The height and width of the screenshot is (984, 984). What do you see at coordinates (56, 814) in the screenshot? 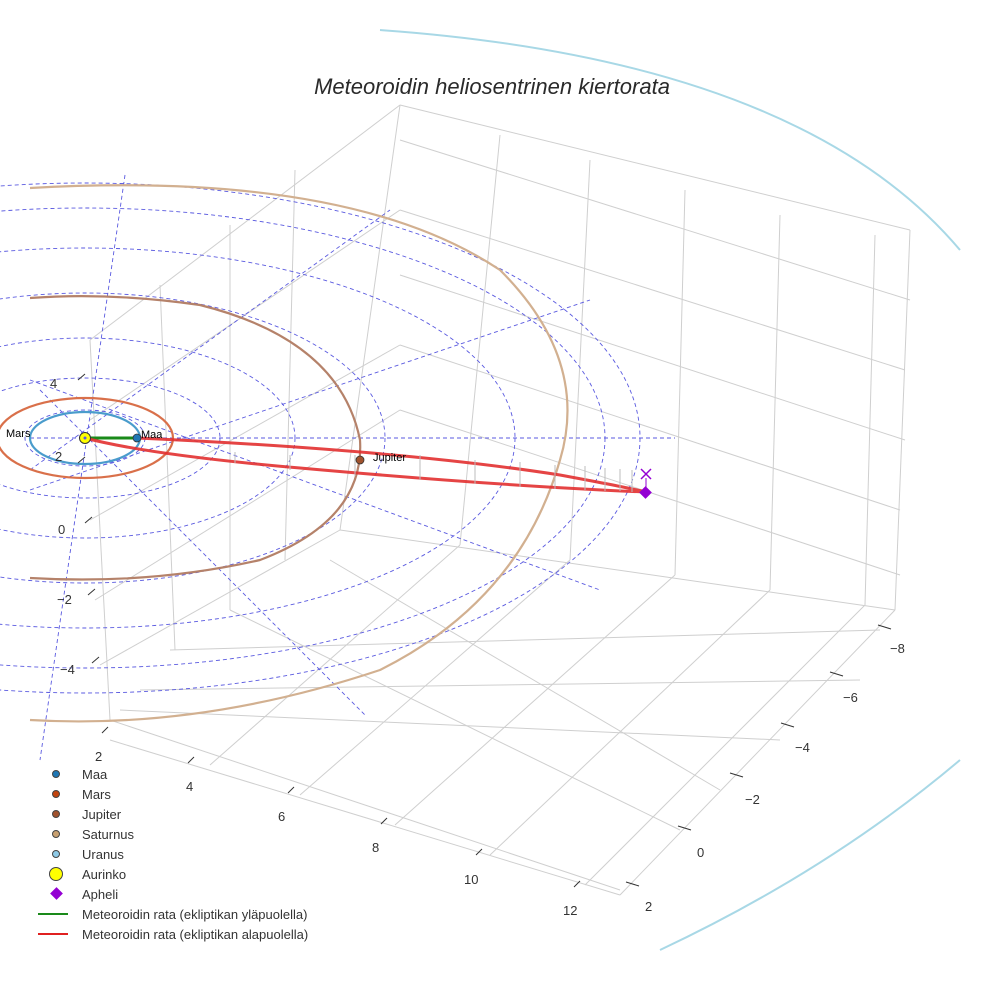
I see `jupiter-dot-icon` at bounding box center [56, 814].